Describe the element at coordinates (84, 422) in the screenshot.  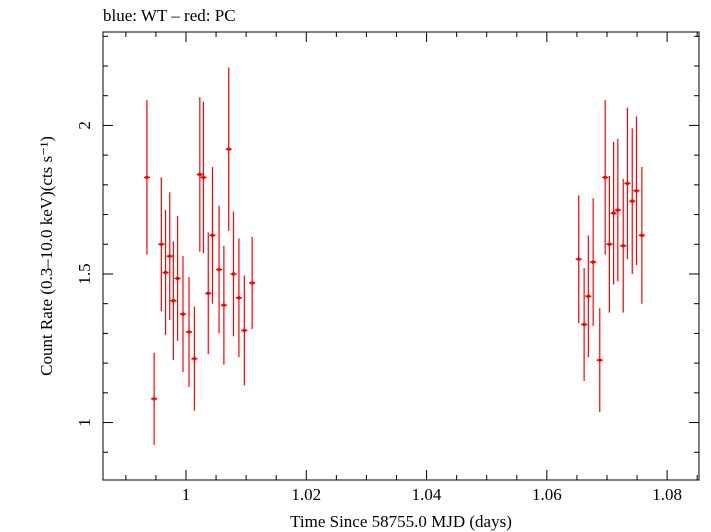
I see `y-tick-label: 1` at that location.